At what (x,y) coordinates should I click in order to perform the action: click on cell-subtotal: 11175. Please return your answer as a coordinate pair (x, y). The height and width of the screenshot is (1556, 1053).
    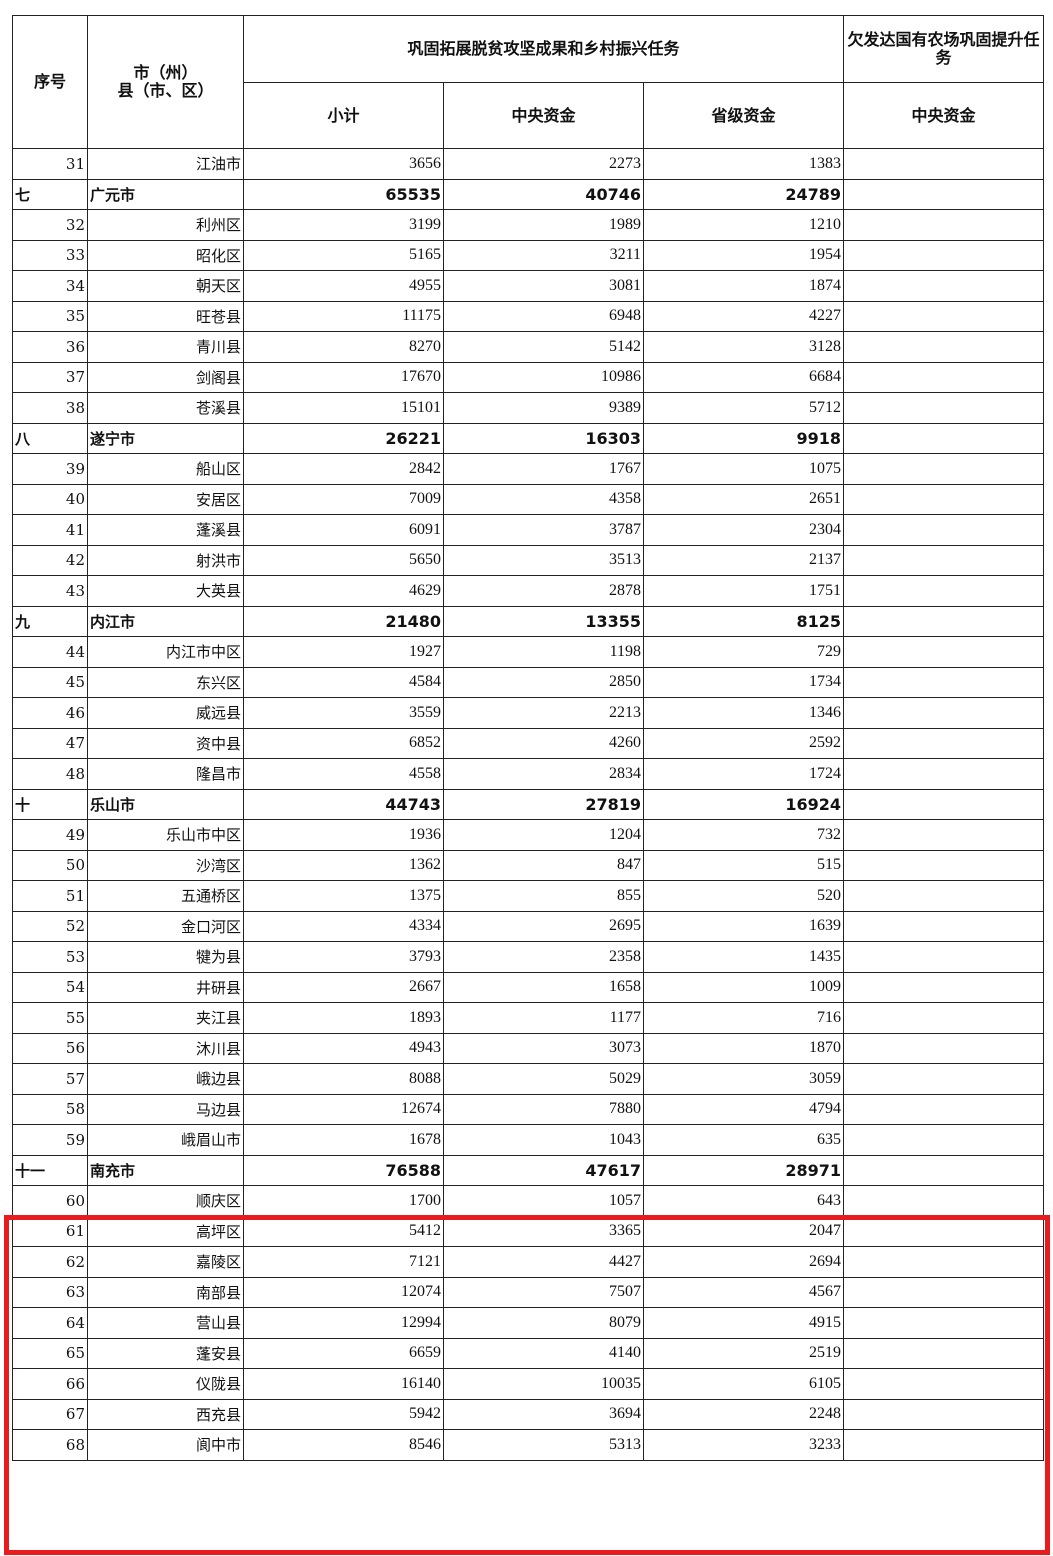
    Looking at the image, I should click on (343, 316).